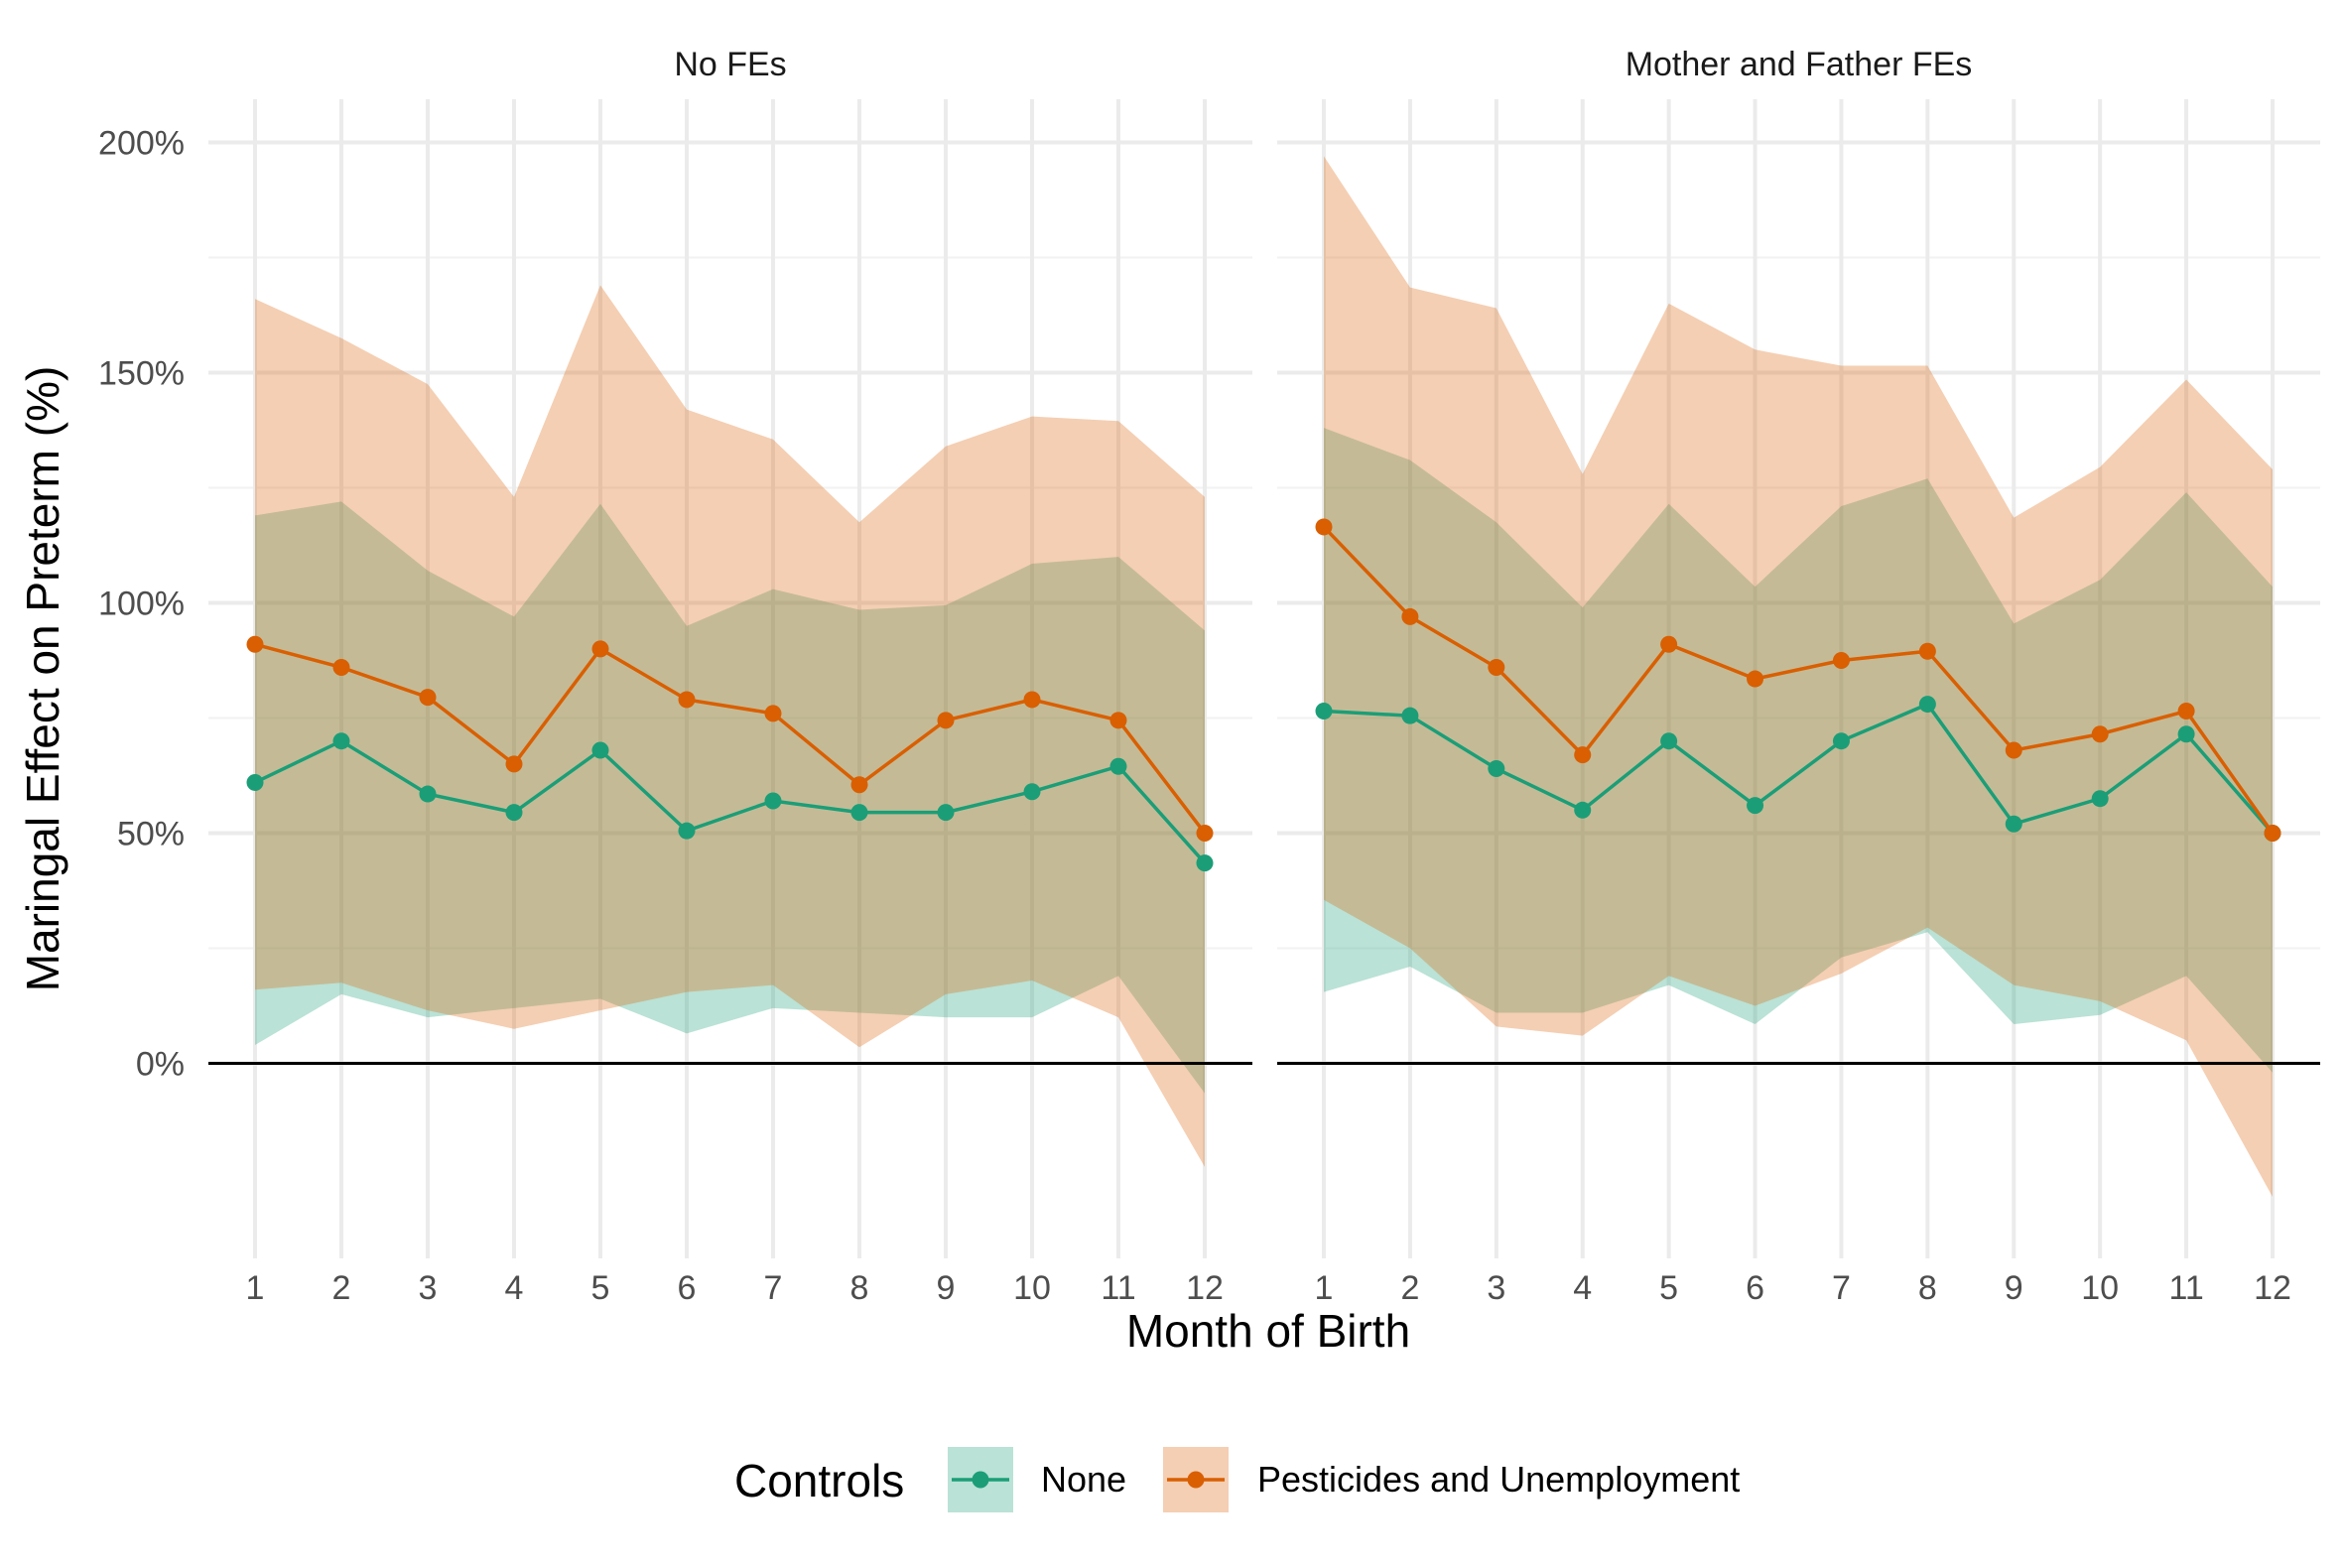 This screenshot has height=1568, width=2344. Describe the element at coordinates (1083, 1479) in the screenshot. I see `legend-label: None` at that location.